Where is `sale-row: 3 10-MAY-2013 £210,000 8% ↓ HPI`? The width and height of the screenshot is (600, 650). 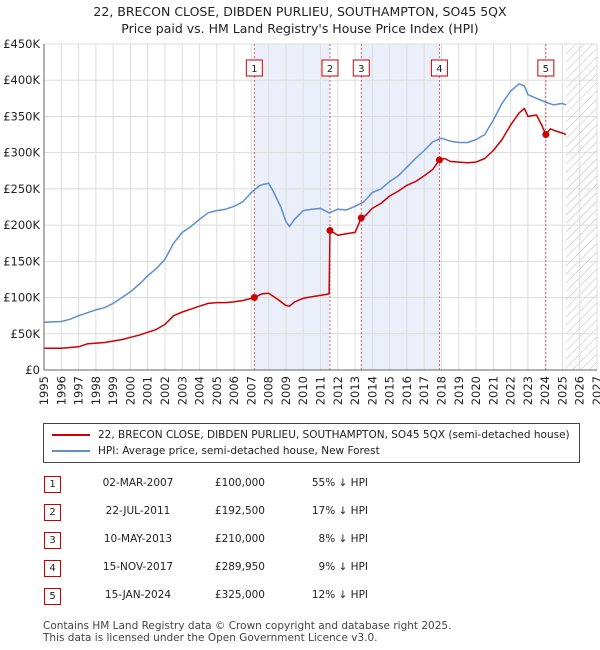 sale-row: 3 10-MAY-2013 £210,000 8% ↓ HPI is located at coordinates (313, 543).